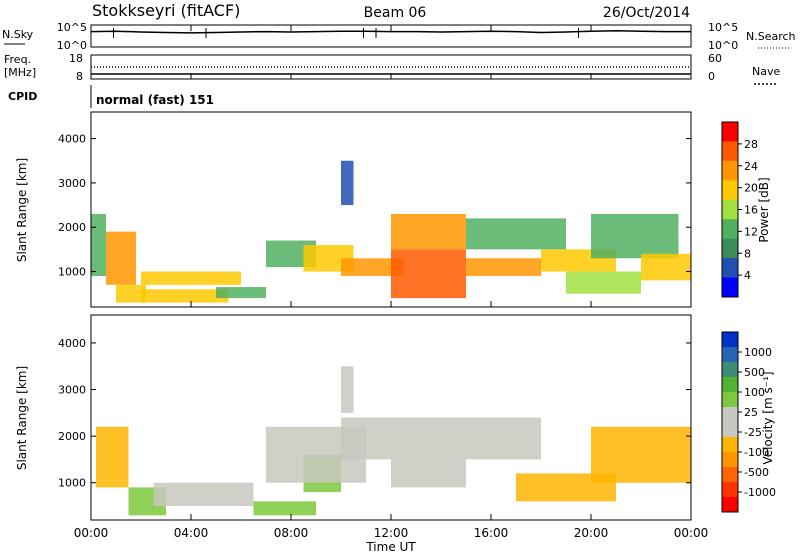 This screenshot has height=554, width=800. I want to click on velocity-colorbar-tick-3: 25, so click(751, 412).